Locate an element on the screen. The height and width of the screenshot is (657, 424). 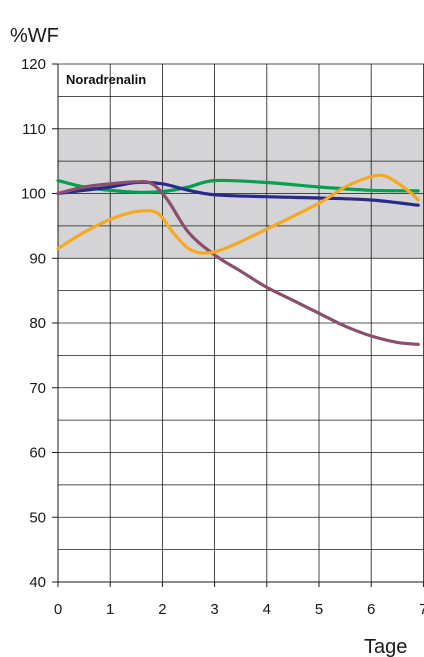
x-tick-label: 4 is located at coordinates (267, 609).